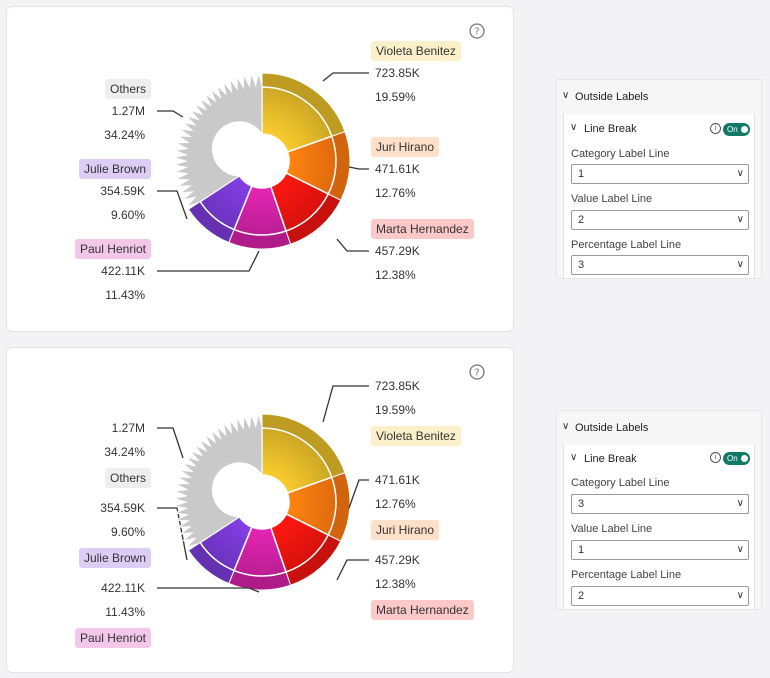 The width and height of the screenshot is (770, 678). I want to click on category-label-line-select: 1 ∨, so click(660, 174).